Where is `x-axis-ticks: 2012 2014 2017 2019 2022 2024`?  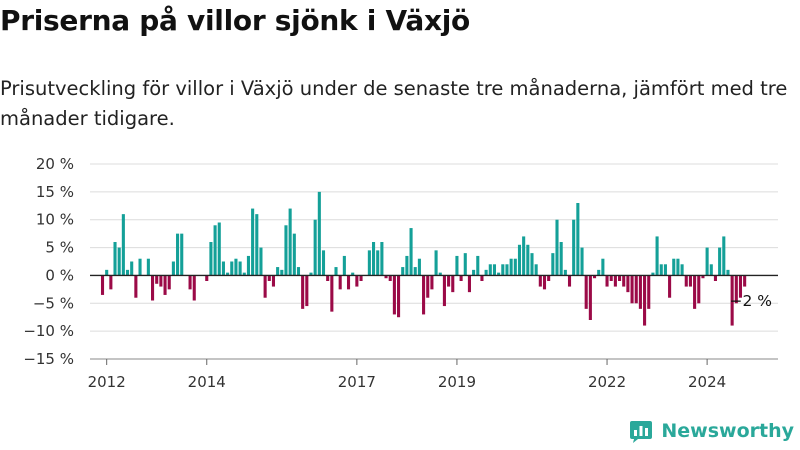
x-axis-ticks: 2012 2014 2017 2019 2022 2024 is located at coordinates (433, 374).